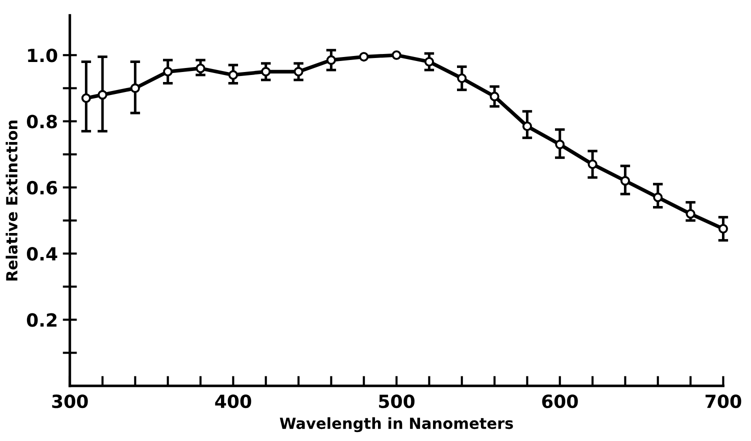 This screenshot has height=441, width=751. Describe the element at coordinates (42, 254) in the screenshot. I see `y-tick-label: 0.4` at that location.